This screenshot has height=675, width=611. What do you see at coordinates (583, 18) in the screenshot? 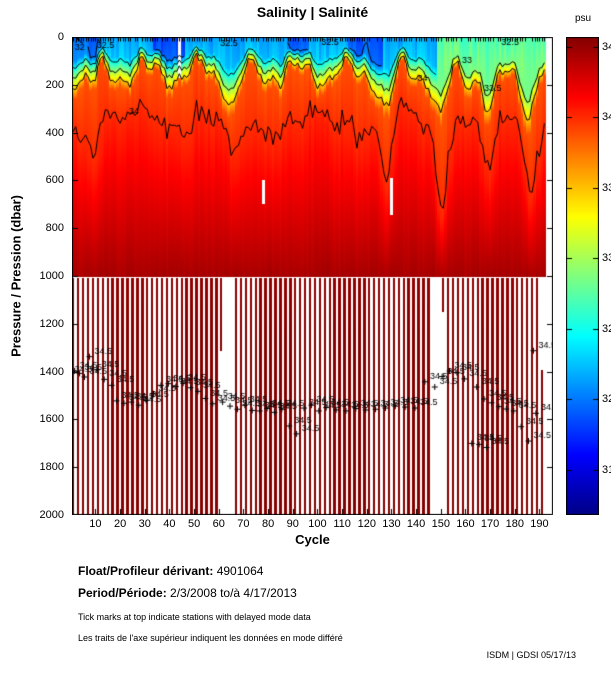
I see `colorbar-unit-label: psu` at bounding box center [583, 18].